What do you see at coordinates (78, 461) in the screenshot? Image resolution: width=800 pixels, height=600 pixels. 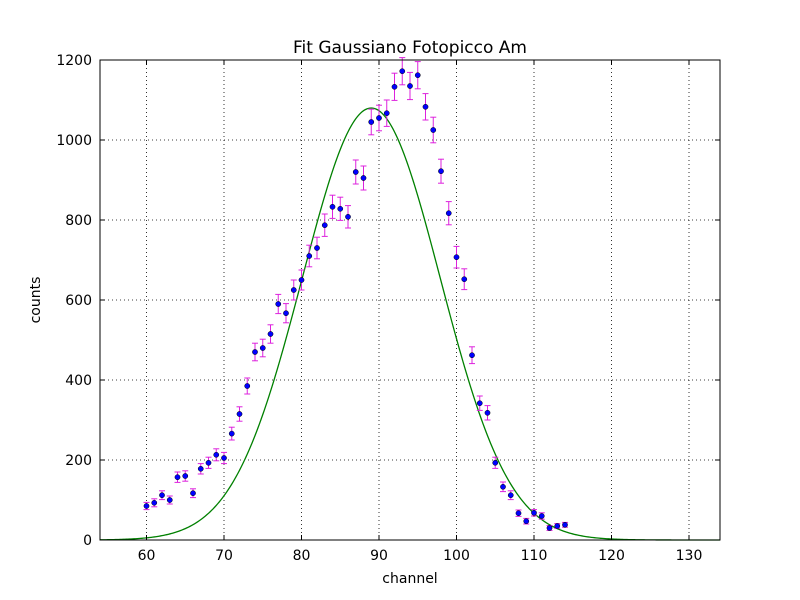 I see `y-tick-label: 200` at bounding box center [78, 461].